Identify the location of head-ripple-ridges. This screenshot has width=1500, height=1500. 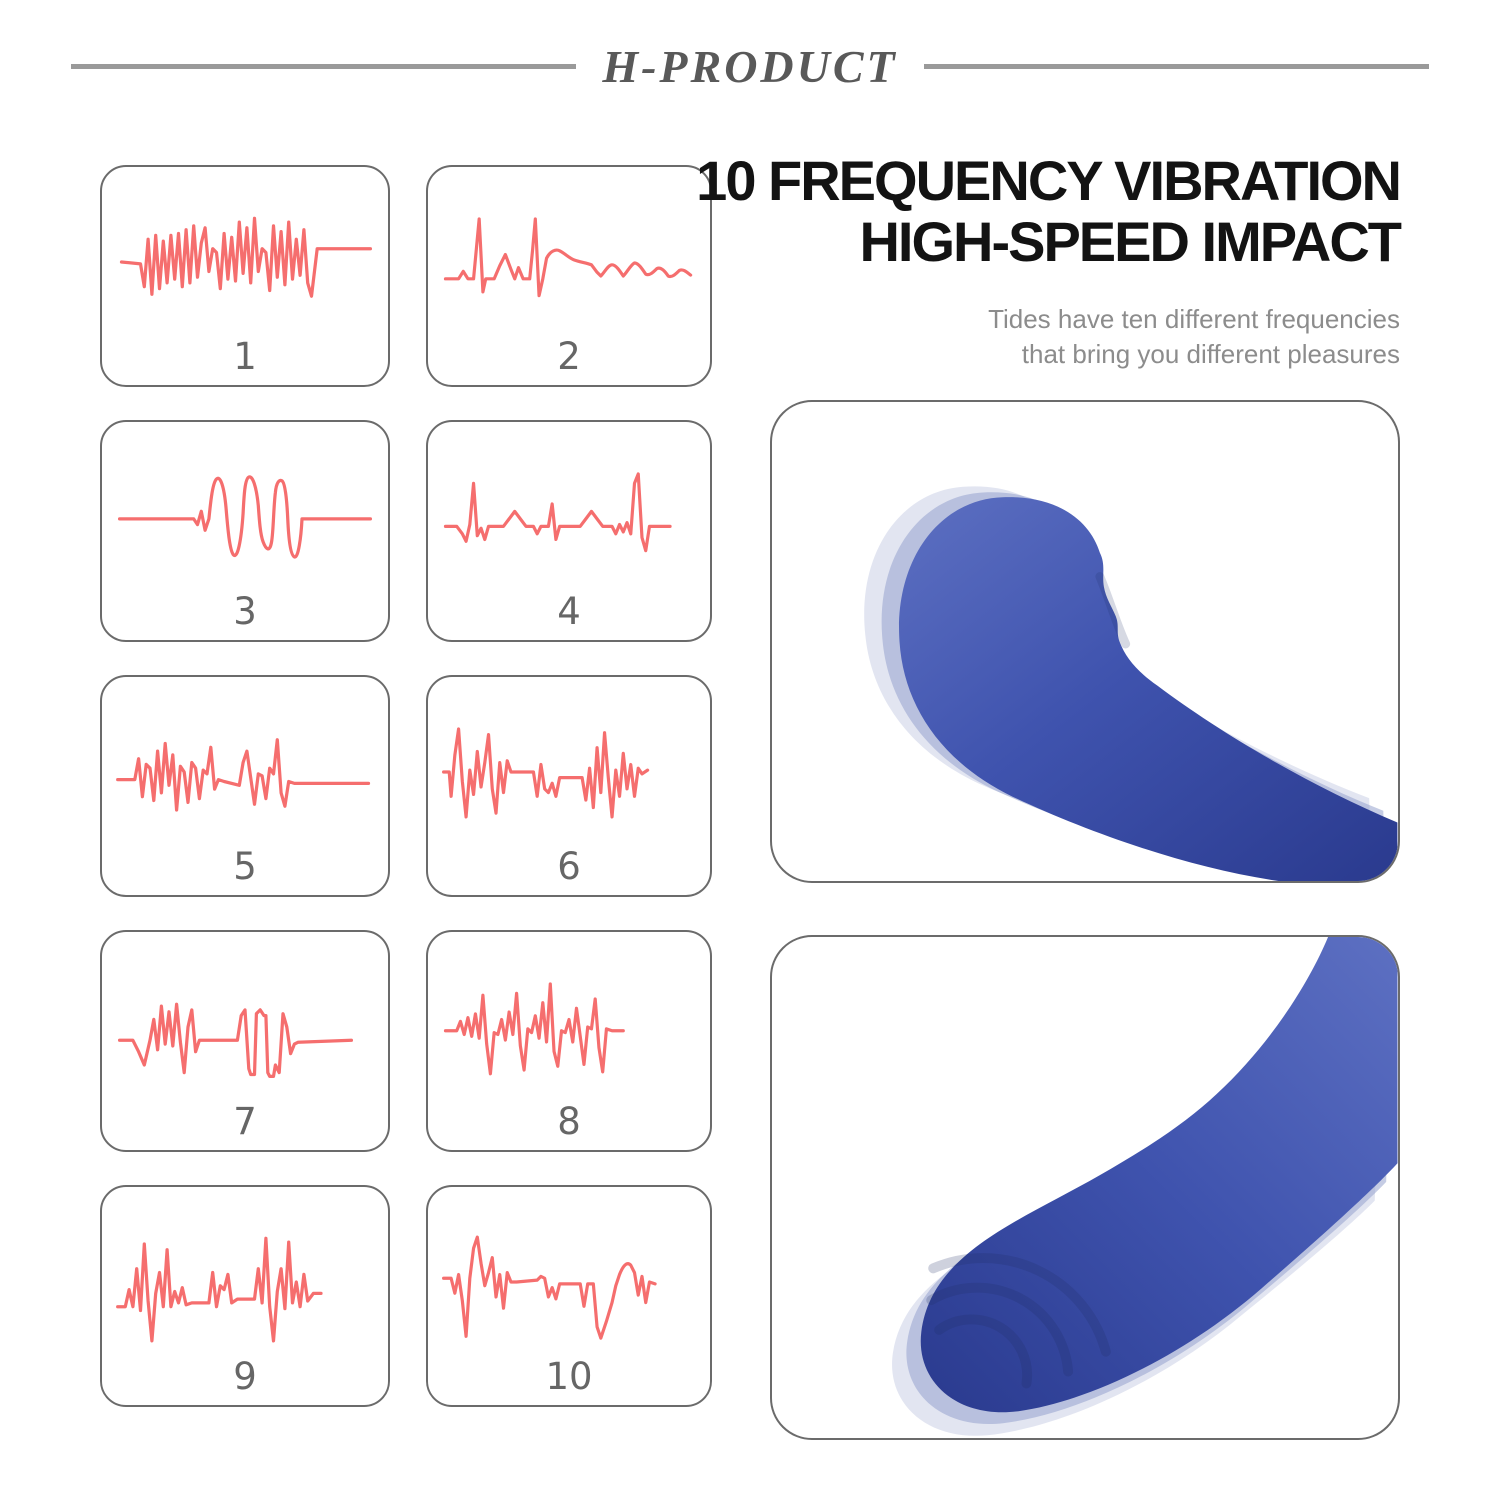
(1018, 1321).